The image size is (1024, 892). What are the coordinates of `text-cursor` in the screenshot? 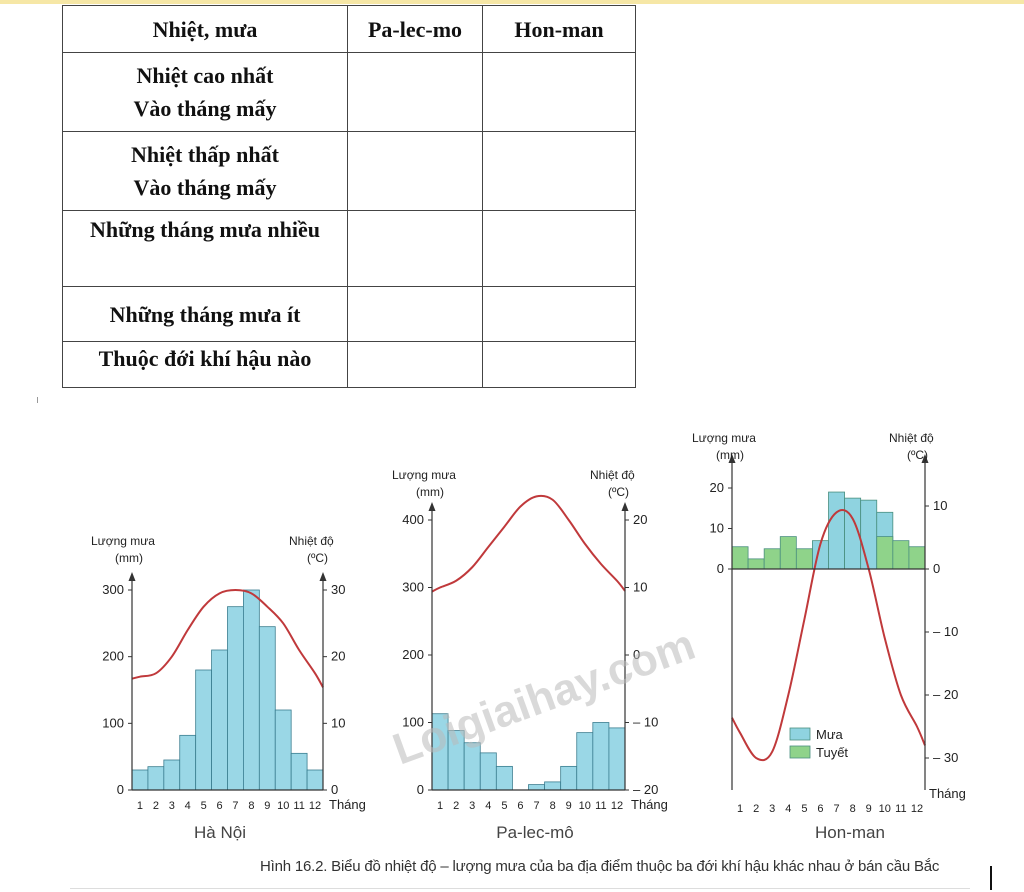 It's located at (991, 878).